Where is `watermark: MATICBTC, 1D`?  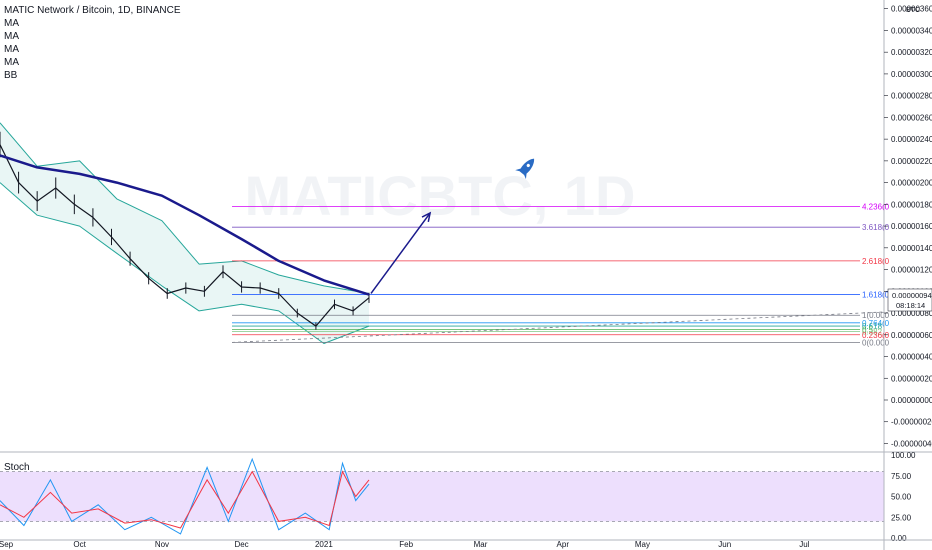
watermark: MATICBTC, 1D is located at coordinates (440, 195).